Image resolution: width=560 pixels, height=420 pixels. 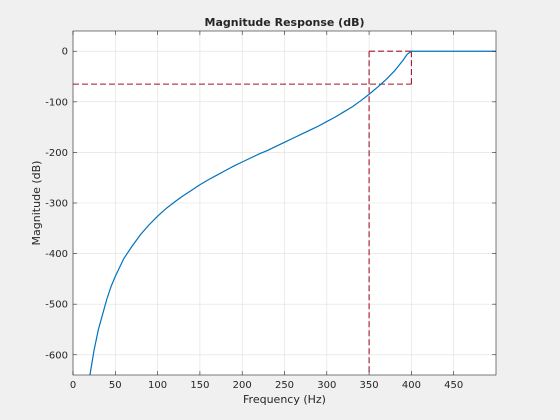 What do you see at coordinates (369, 385) in the screenshot?
I see `x-tick-label: 350` at bounding box center [369, 385].